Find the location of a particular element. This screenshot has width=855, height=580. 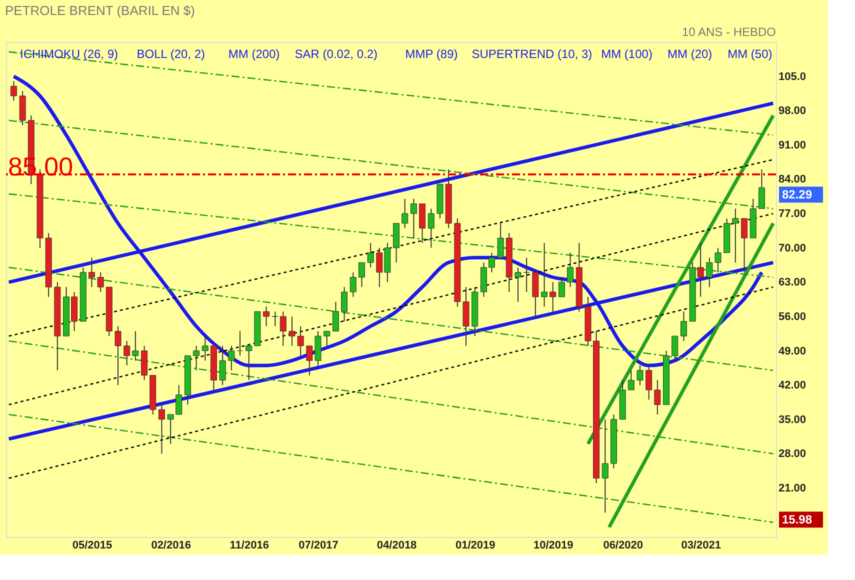

annotation: BOLL (20, 2) is located at coordinates (171, 54).